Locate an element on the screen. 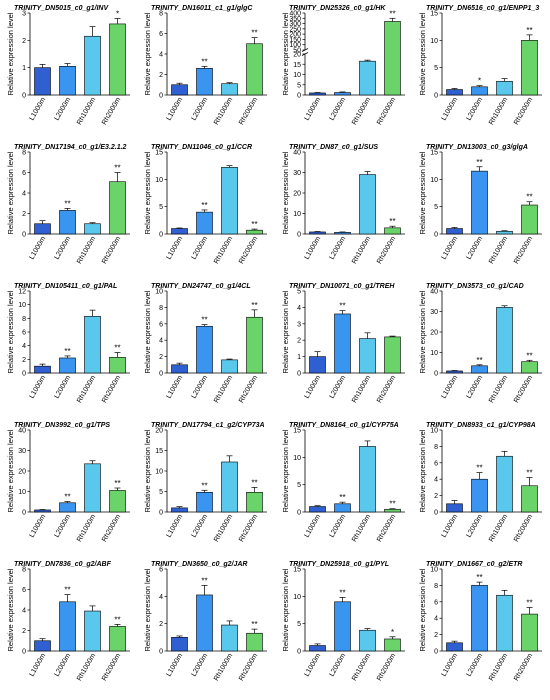 The width and height of the screenshot is (550, 700). chart-title: TRINITY_DN8933_c1_g1/CYP98A is located at coordinates (481, 425).